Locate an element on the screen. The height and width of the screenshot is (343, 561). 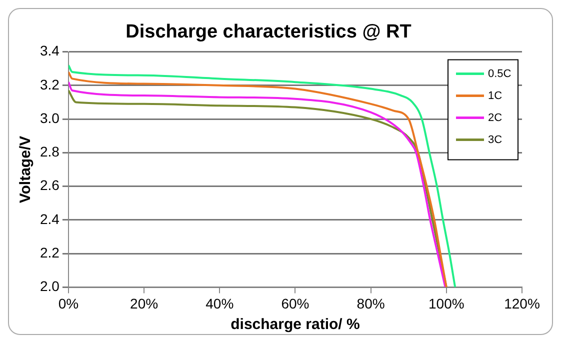
y-tick-label: 2.0 is located at coordinates (50, 286).